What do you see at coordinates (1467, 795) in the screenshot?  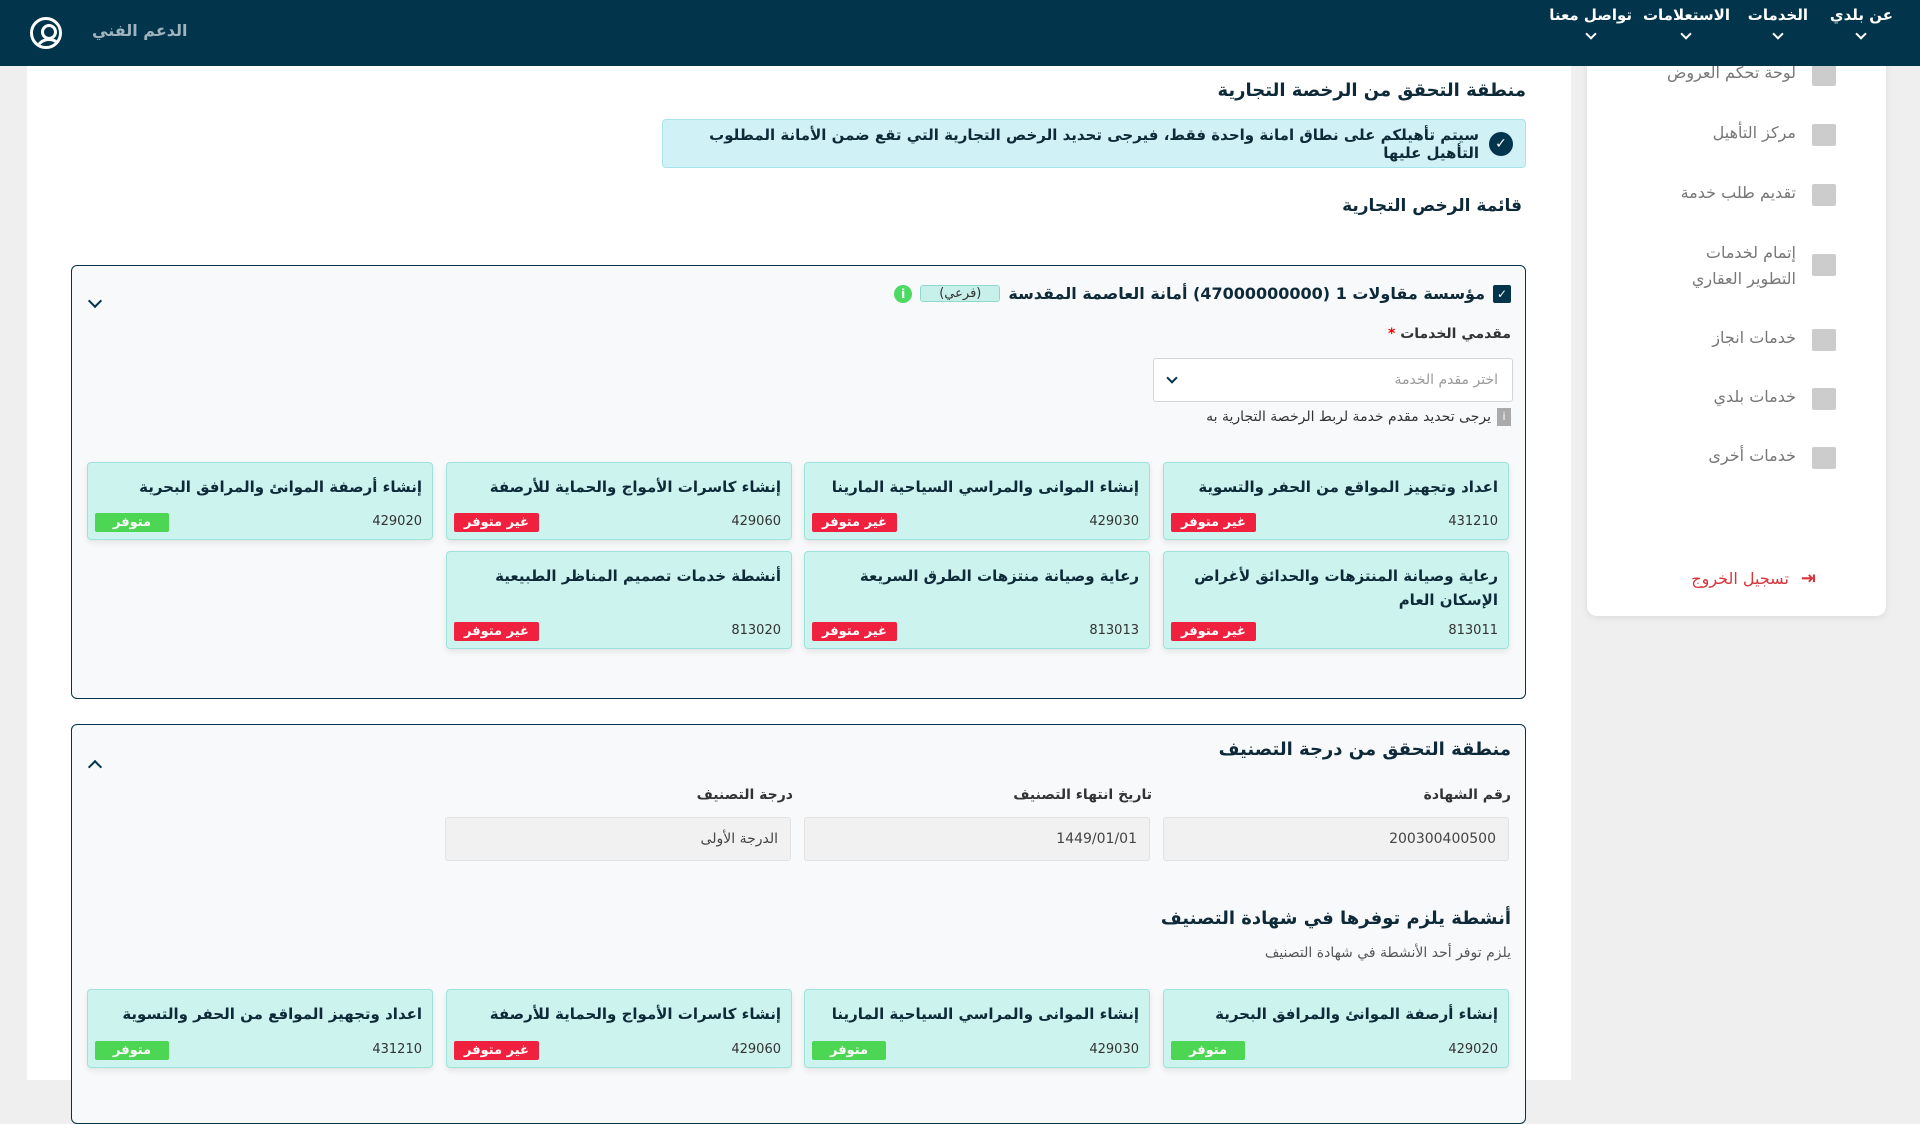 I see `field-label: رقم الشهادة` at bounding box center [1467, 795].